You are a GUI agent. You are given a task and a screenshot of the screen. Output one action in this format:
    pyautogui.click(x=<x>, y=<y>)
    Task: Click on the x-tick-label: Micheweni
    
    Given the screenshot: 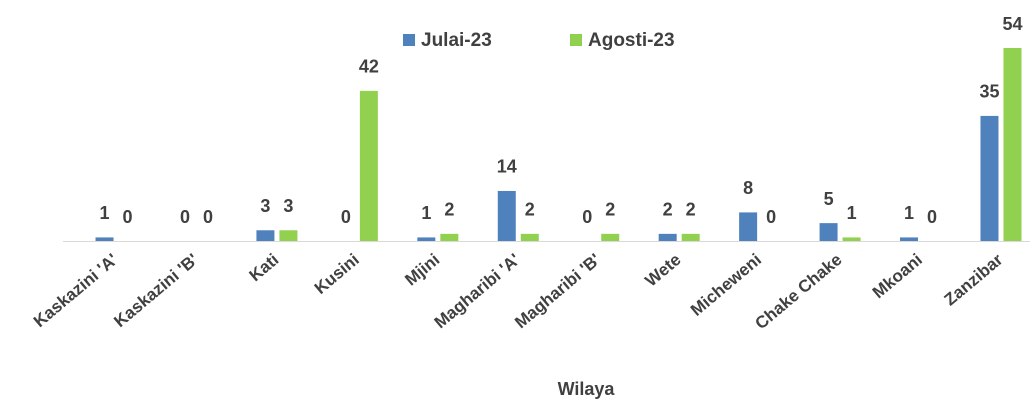 What is the action you would take?
    pyautogui.click(x=726, y=285)
    